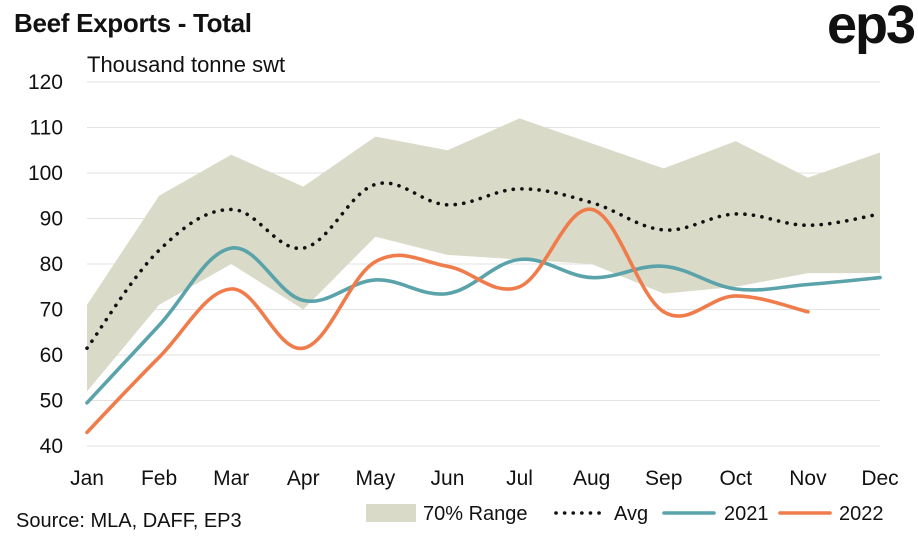  What do you see at coordinates (861, 514) in the screenshot?
I see `legend-label-2022: 2022` at bounding box center [861, 514].